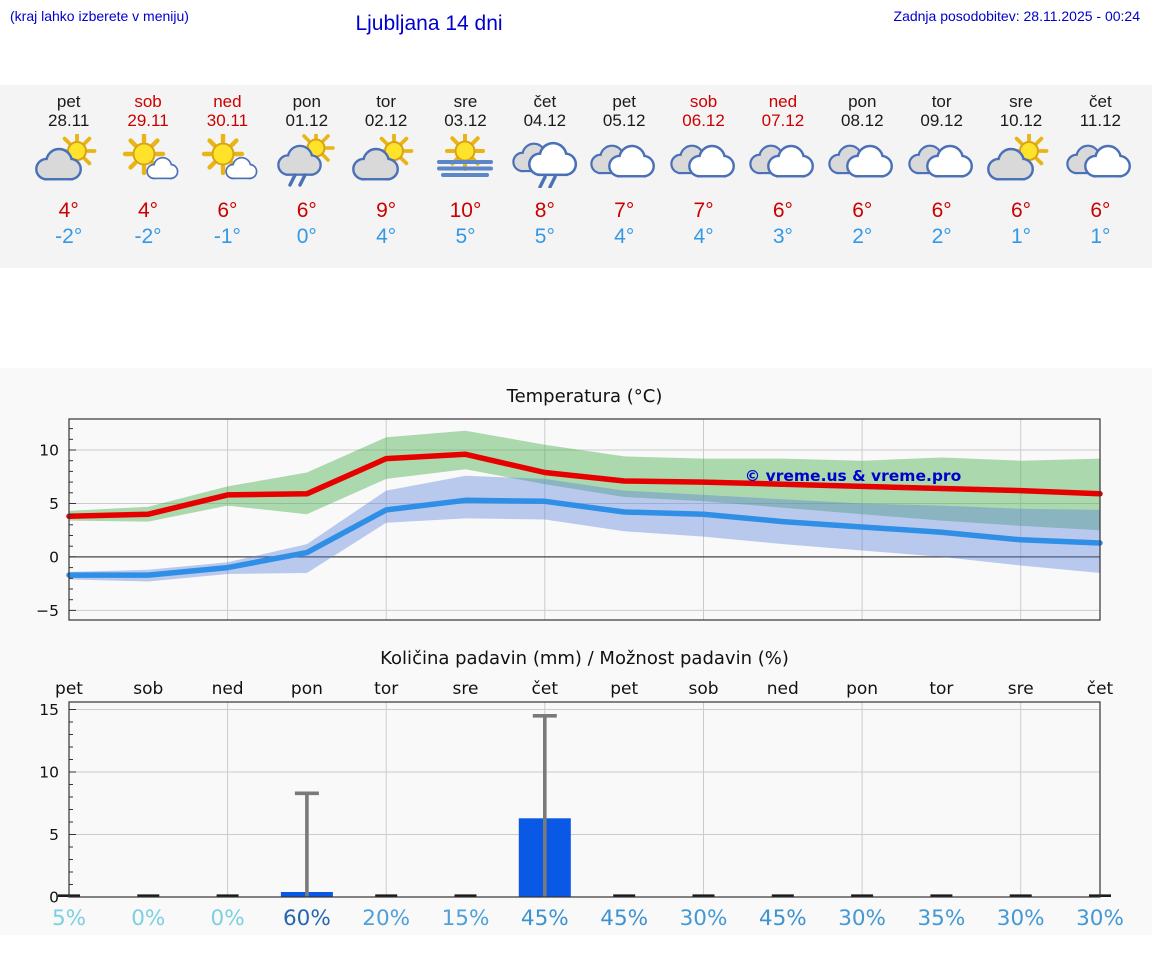  What do you see at coordinates (465, 154) in the screenshot?
I see `sun-fog-icon` at bounding box center [465, 154].